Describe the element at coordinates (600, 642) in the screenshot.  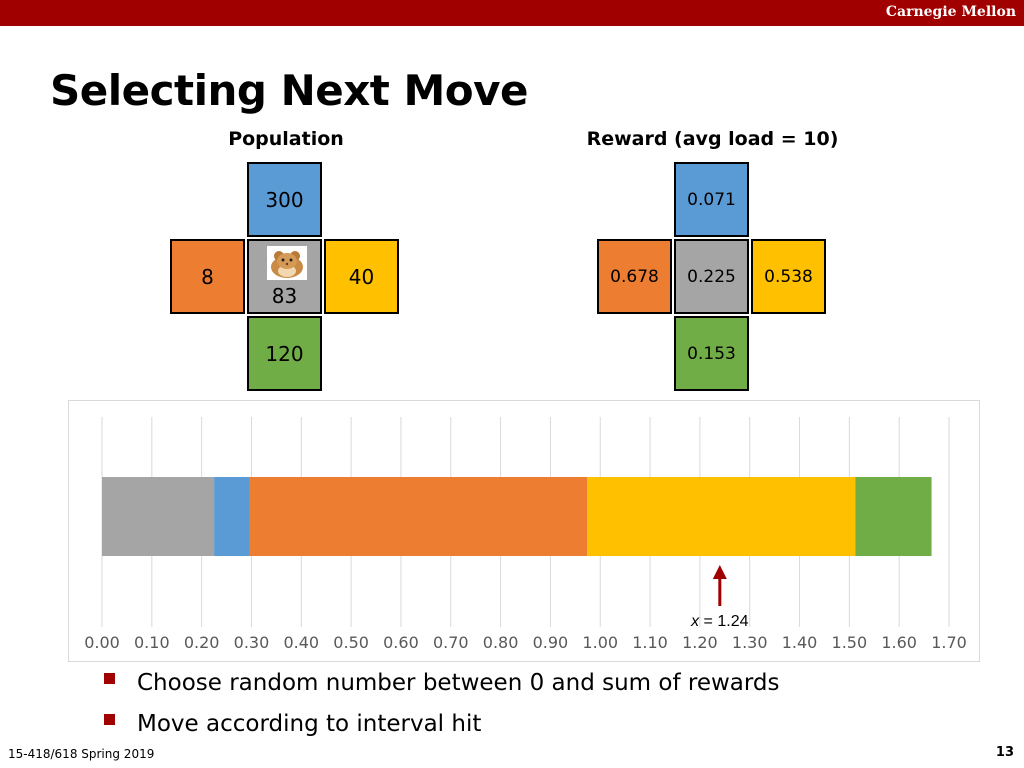
I see `x-tick-label: 1.00` at that location.